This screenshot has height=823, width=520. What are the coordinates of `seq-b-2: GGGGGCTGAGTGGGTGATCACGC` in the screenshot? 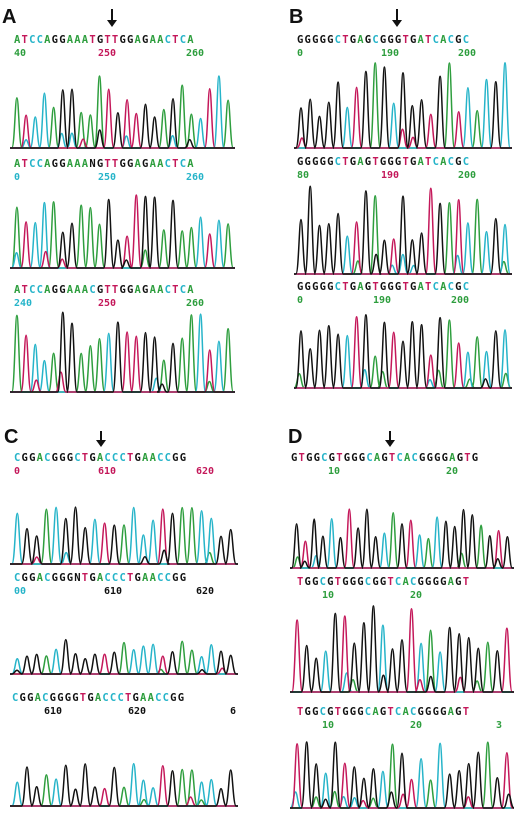 It's located at (384, 162).